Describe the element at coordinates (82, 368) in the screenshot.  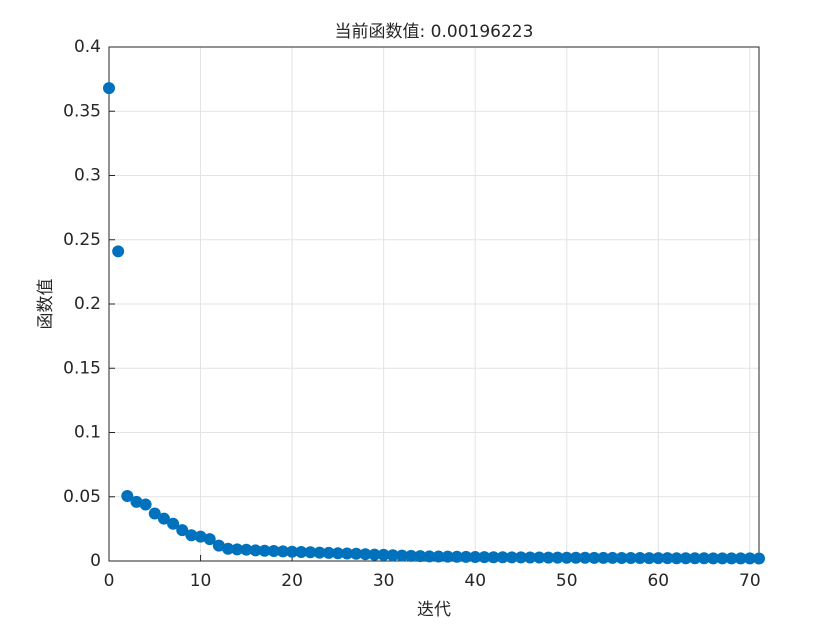
I see `y-tick-label: 0.15` at that location.